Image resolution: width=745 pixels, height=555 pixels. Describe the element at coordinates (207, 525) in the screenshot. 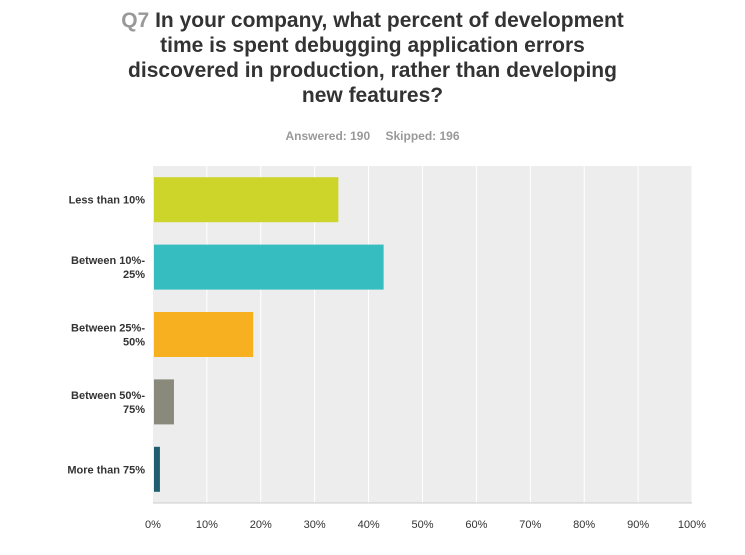

I see `x-tick-label: 10%` at that location.